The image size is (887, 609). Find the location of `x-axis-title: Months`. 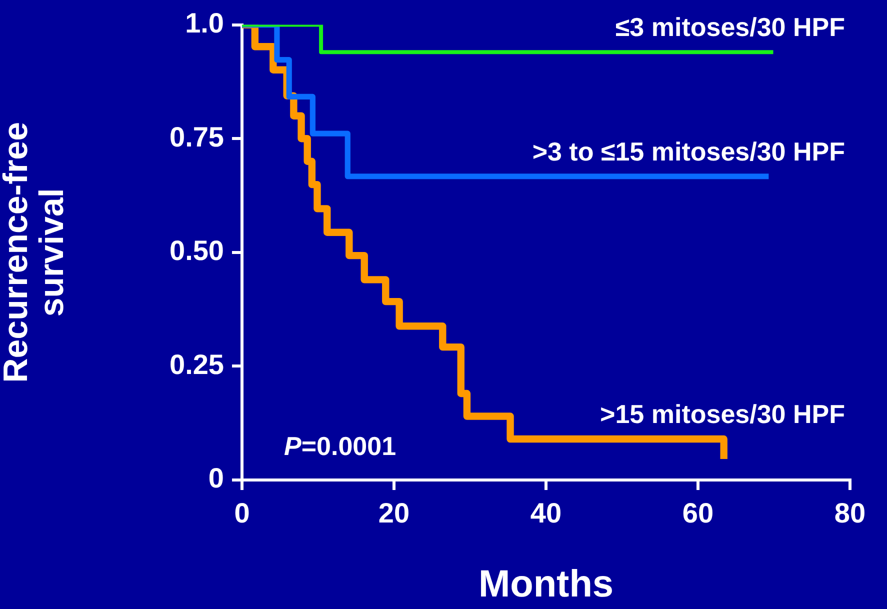

x-axis-title: Months is located at coordinates (546, 585).